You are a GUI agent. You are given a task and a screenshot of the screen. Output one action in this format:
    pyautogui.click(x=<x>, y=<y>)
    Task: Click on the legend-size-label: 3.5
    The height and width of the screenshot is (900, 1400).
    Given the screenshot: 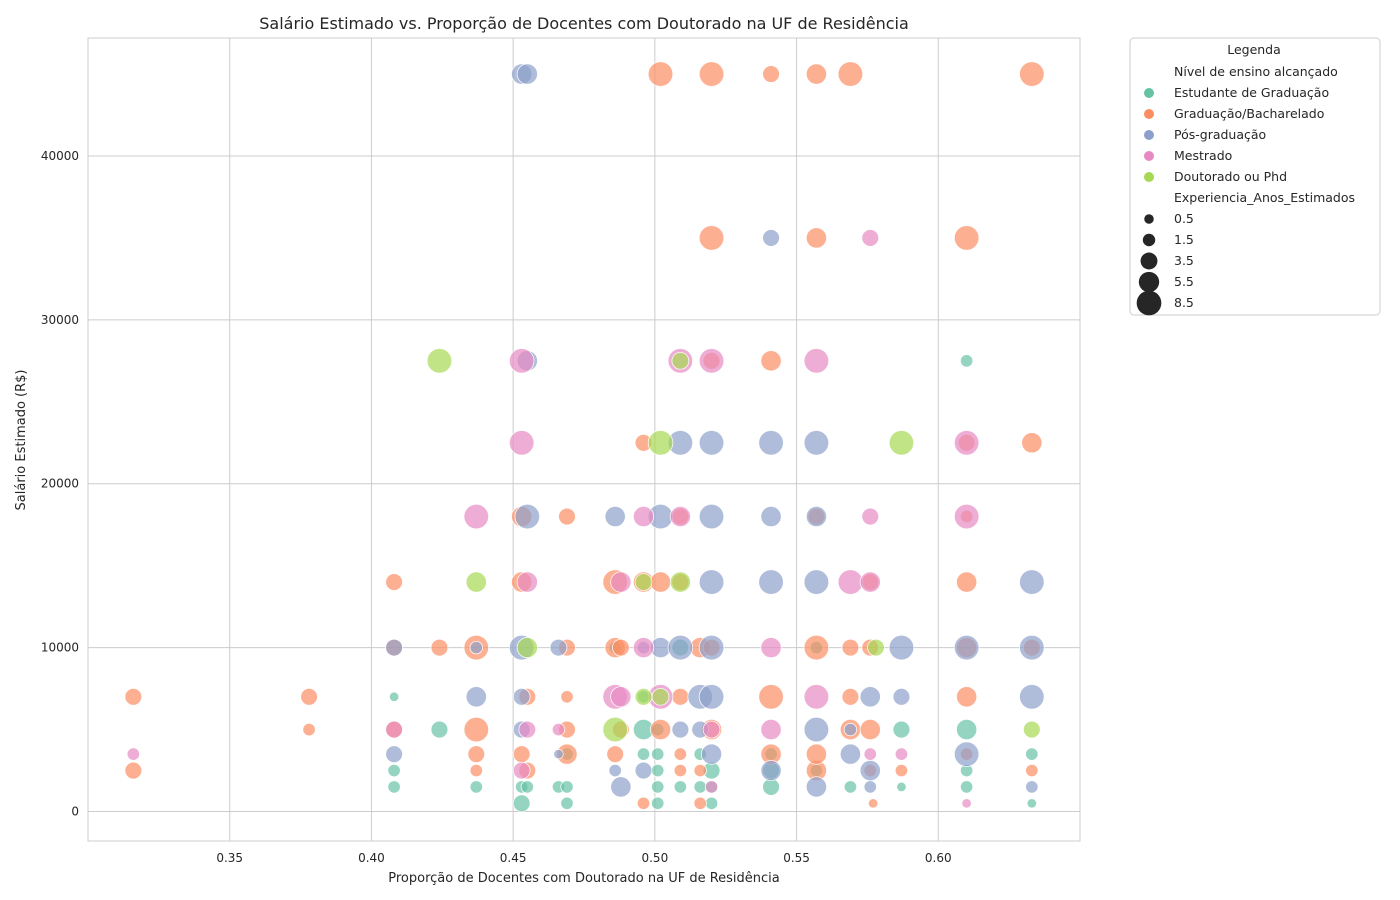 What is the action you would take?
    pyautogui.click(x=1184, y=260)
    